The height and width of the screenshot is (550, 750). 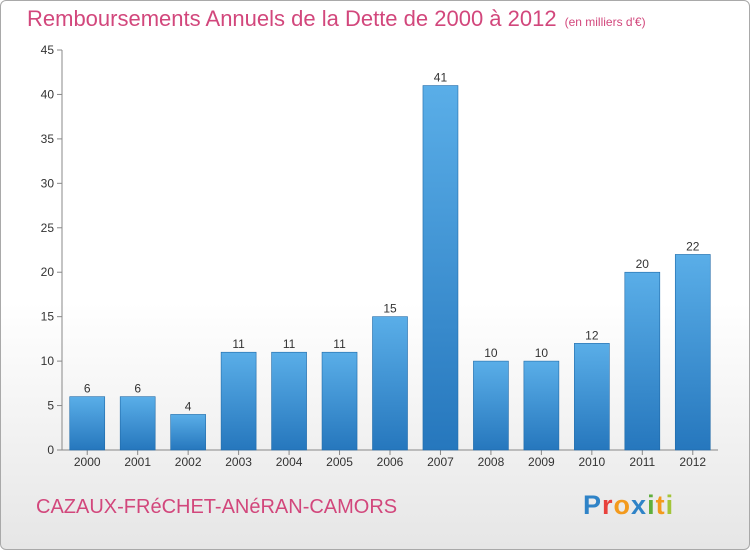 I want to click on logo-letter: o, so click(x=622, y=505).